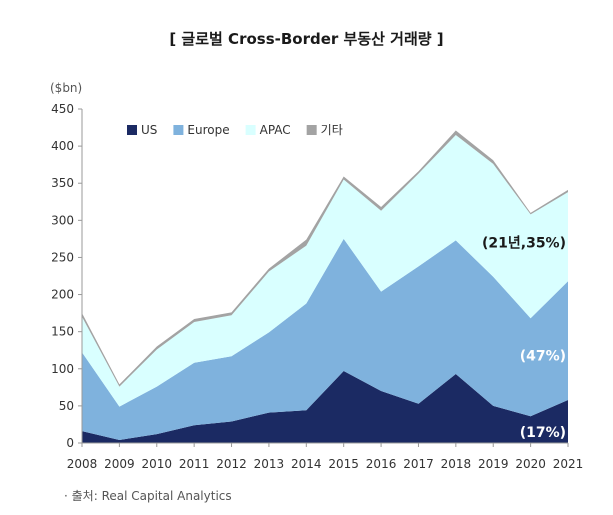 The width and height of the screenshot is (613, 515). What do you see at coordinates (543, 356) in the screenshot?
I see `annotation-label: (47%)` at bounding box center [543, 356].